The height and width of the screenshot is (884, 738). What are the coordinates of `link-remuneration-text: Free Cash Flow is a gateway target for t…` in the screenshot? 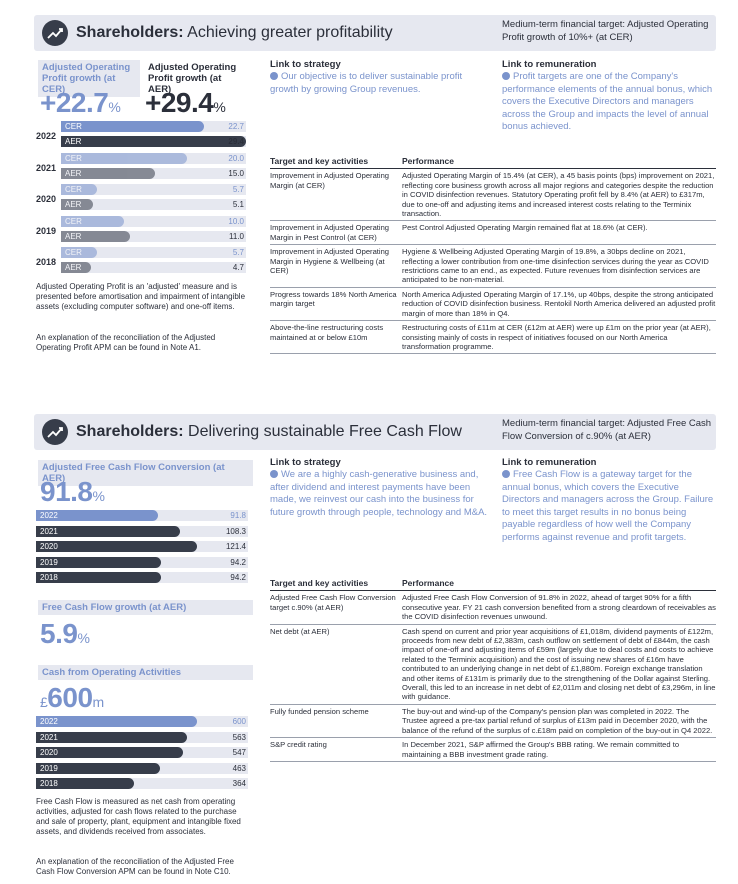 It's located at (608, 506).